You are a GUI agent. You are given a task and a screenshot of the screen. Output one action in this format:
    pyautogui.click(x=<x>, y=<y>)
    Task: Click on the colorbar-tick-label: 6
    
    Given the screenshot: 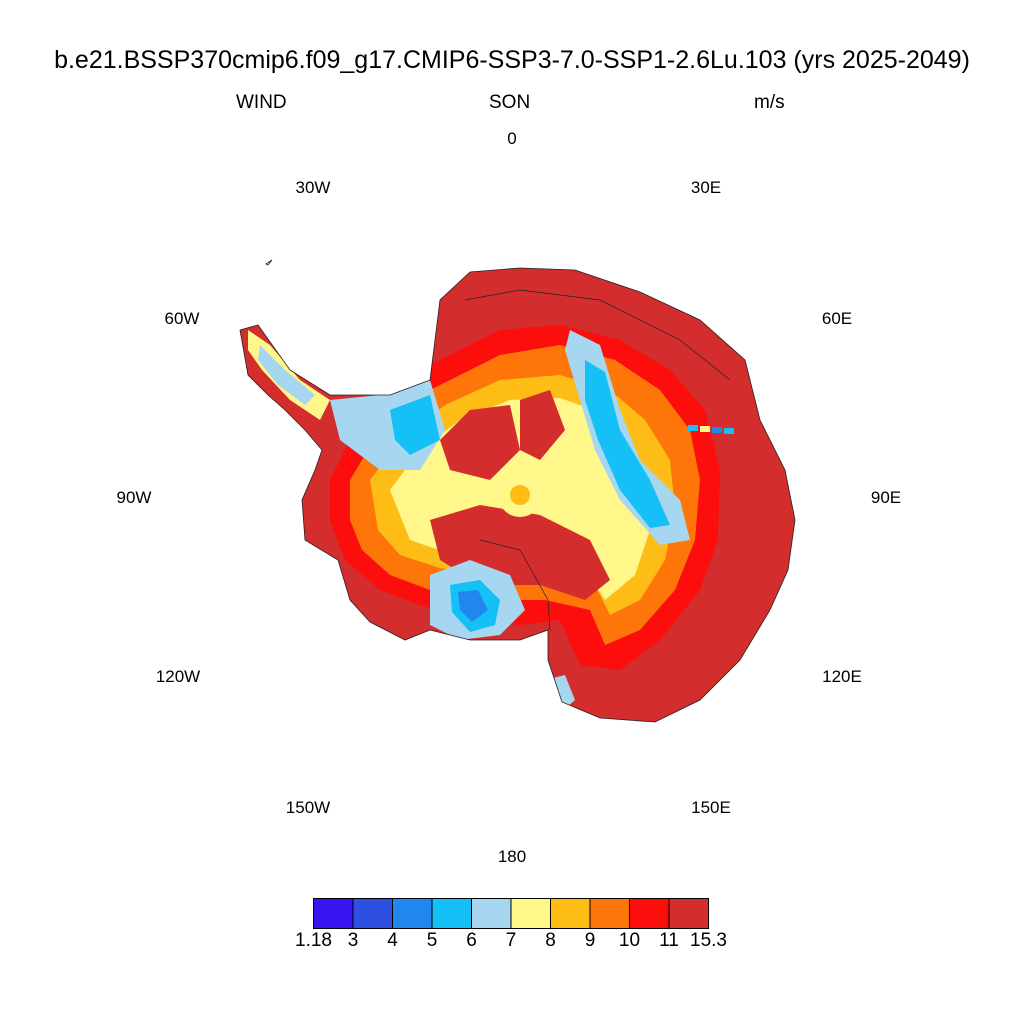 What is the action you would take?
    pyautogui.click(x=471, y=940)
    